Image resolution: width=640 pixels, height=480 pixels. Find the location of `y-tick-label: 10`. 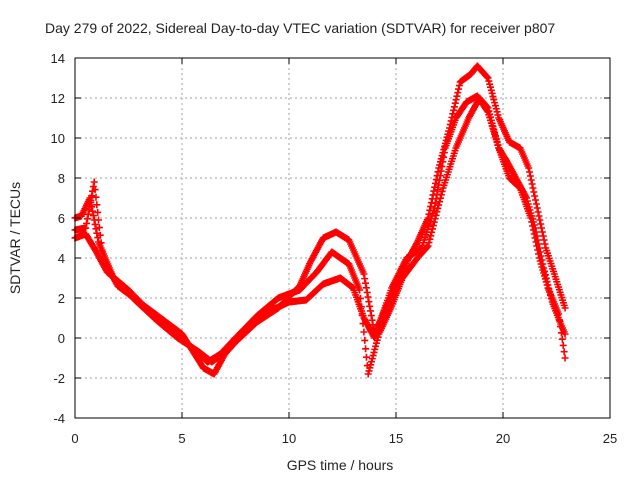

y-tick-label: 10 is located at coordinates (58, 138).